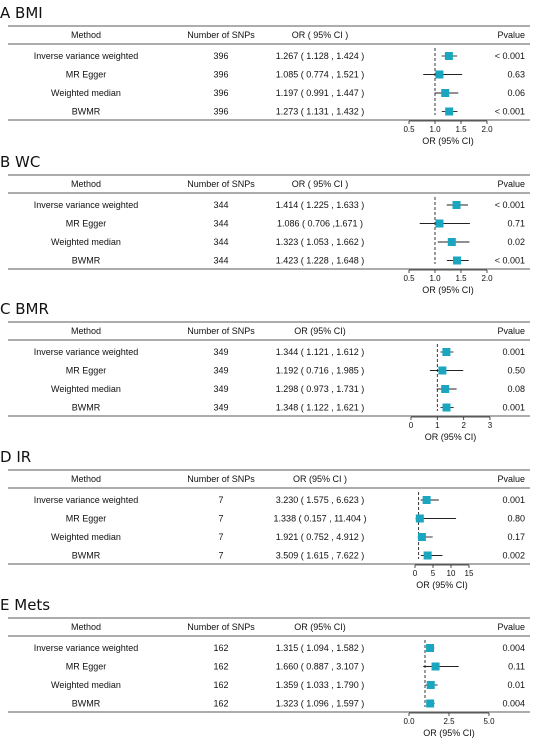  Describe the element at coordinates (516, 371) in the screenshot. I see `pvalue-text: 0.50` at that location.